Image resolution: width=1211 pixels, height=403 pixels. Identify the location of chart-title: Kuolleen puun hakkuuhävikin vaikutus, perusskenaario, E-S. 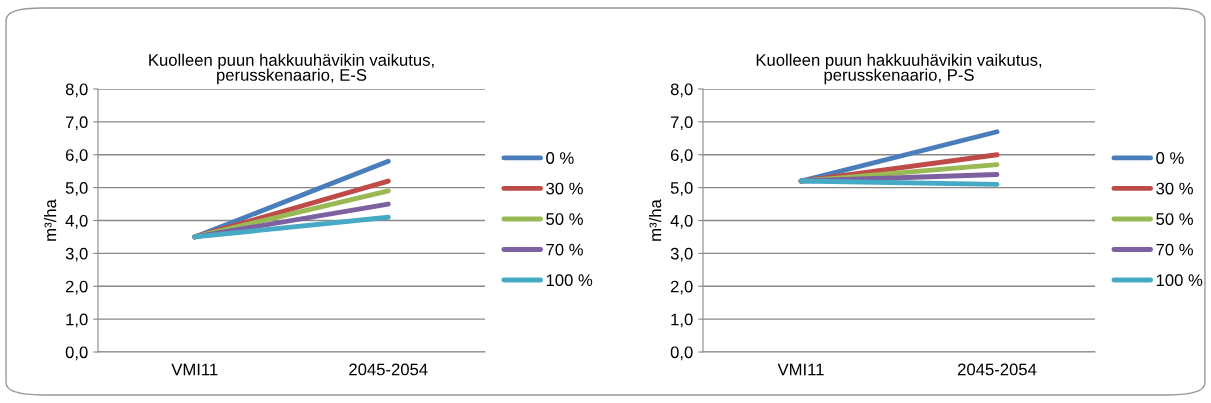
(291, 69).